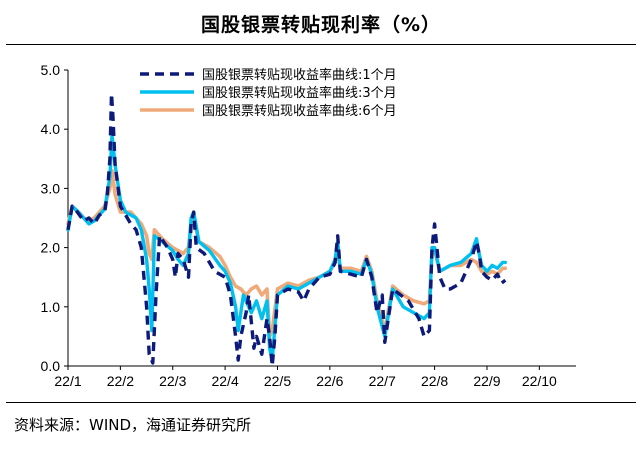 This screenshot has width=642, height=460. What do you see at coordinates (277, 381) in the screenshot?
I see `x-tick-label: 22/5` at bounding box center [277, 381].